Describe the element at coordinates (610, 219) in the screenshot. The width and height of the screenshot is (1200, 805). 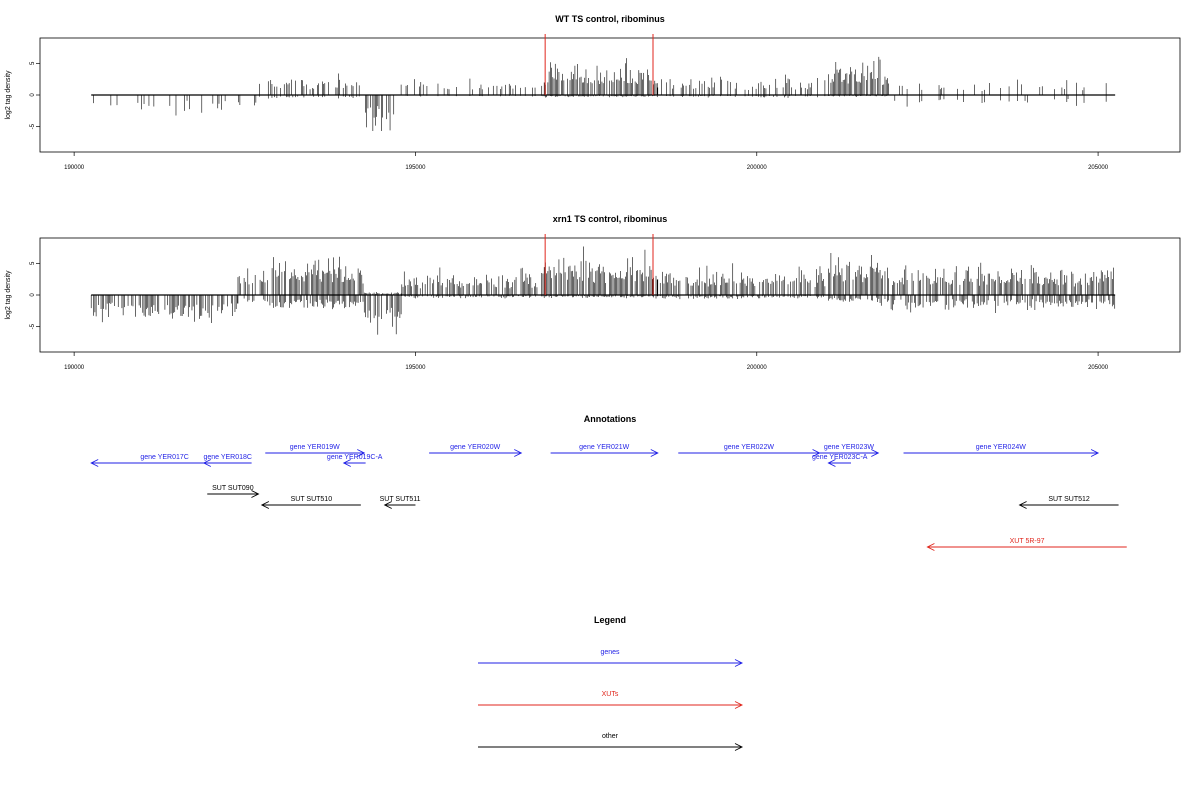
I see `chart-title: xrn1 TS control, ribominus` at that location.